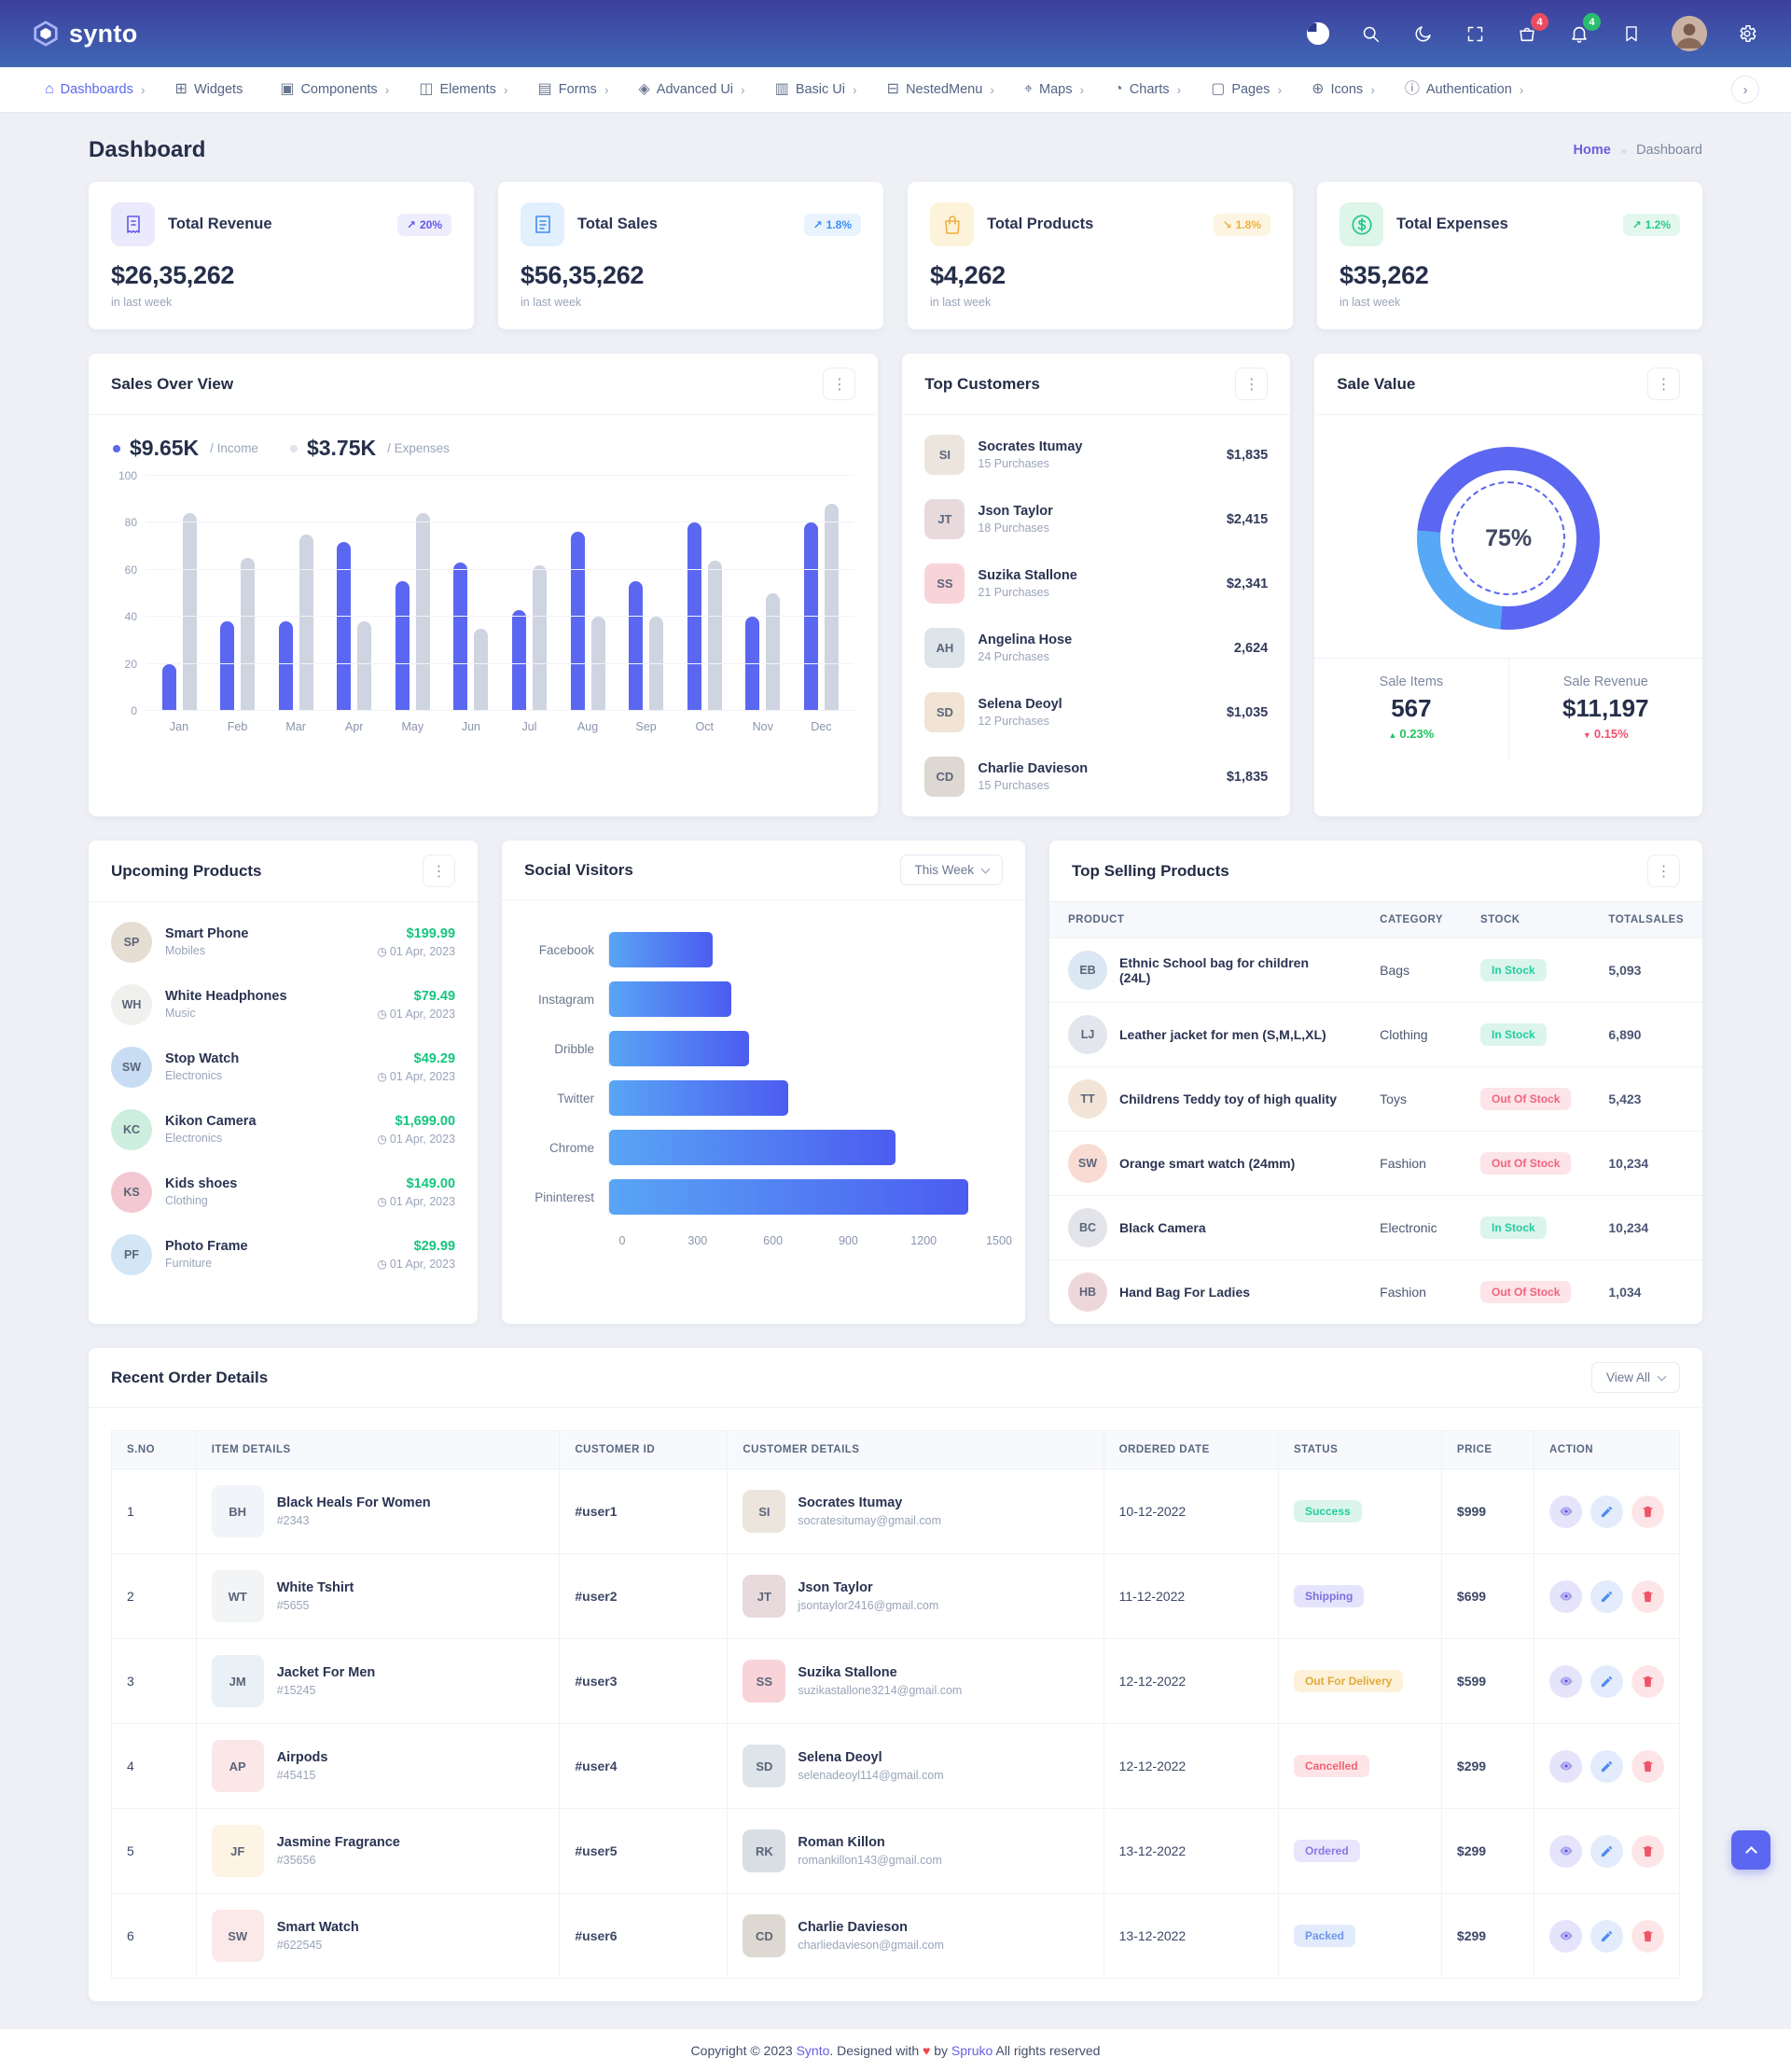 This screenshot has width=1791, height=2072. I want to click on dark-mode-moon-icon, so click(1422, 33).